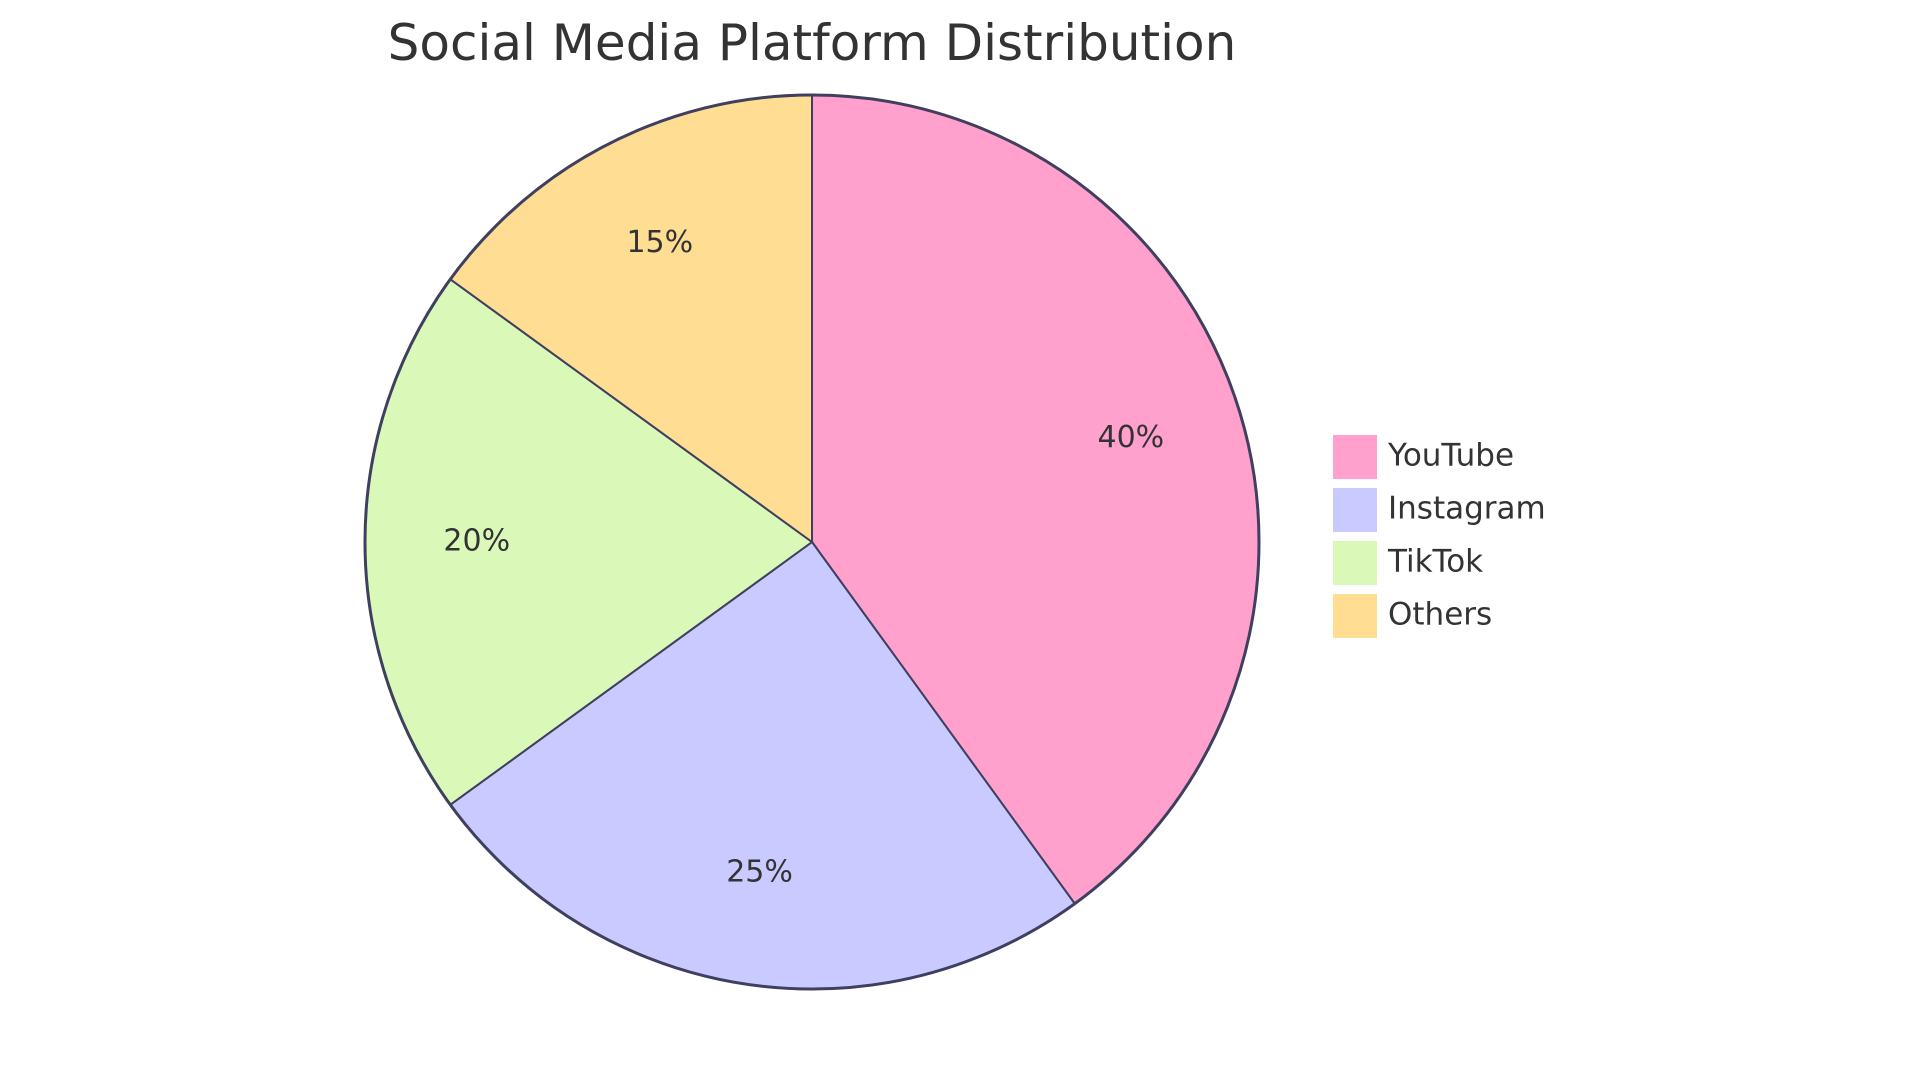 This screenshot has width=1920, height=1080. What do you see at coordinates (1130, 437) in the screenshot?
I see `slice-label-youtube: 40%` at bounding box center [1130, 437].